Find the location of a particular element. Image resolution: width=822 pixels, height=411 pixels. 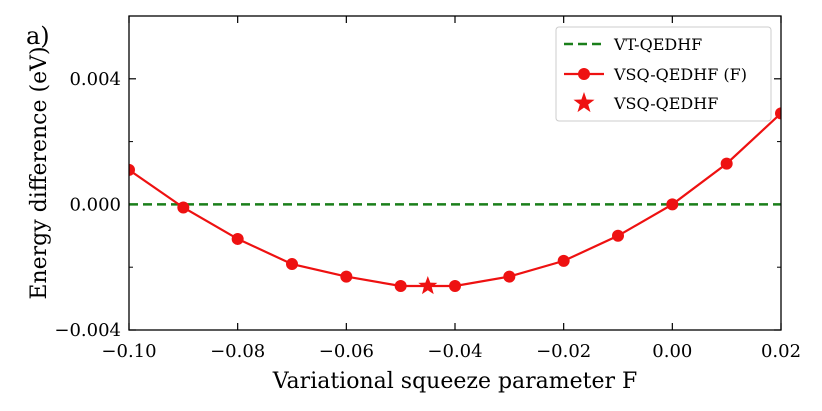

x-tick-label: −0.06 is located at coordinates (346, 351).